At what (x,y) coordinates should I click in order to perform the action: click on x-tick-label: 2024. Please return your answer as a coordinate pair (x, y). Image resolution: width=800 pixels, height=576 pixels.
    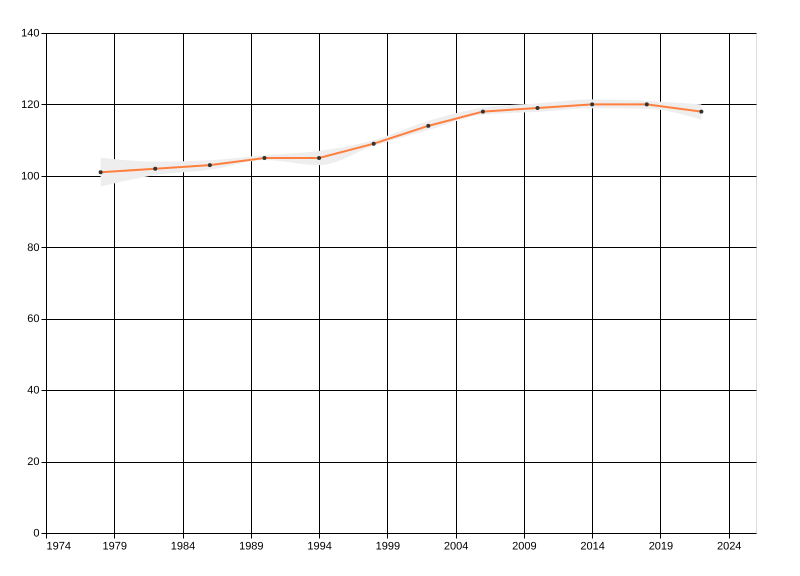
    Looking at the image, I should click on (729, 546).